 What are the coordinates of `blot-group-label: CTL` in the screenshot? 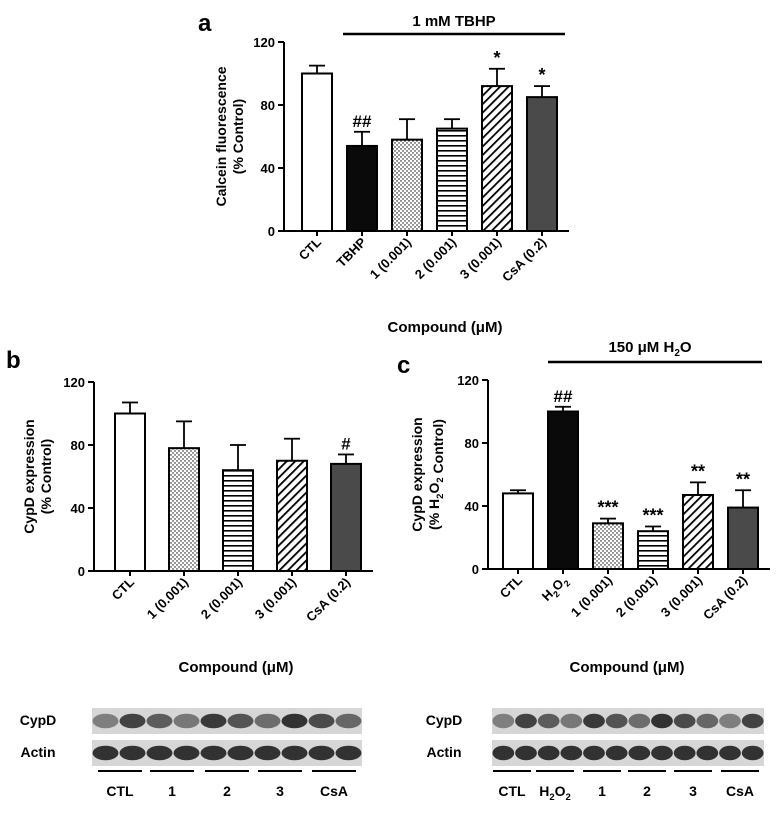 It's located at (120, 791).